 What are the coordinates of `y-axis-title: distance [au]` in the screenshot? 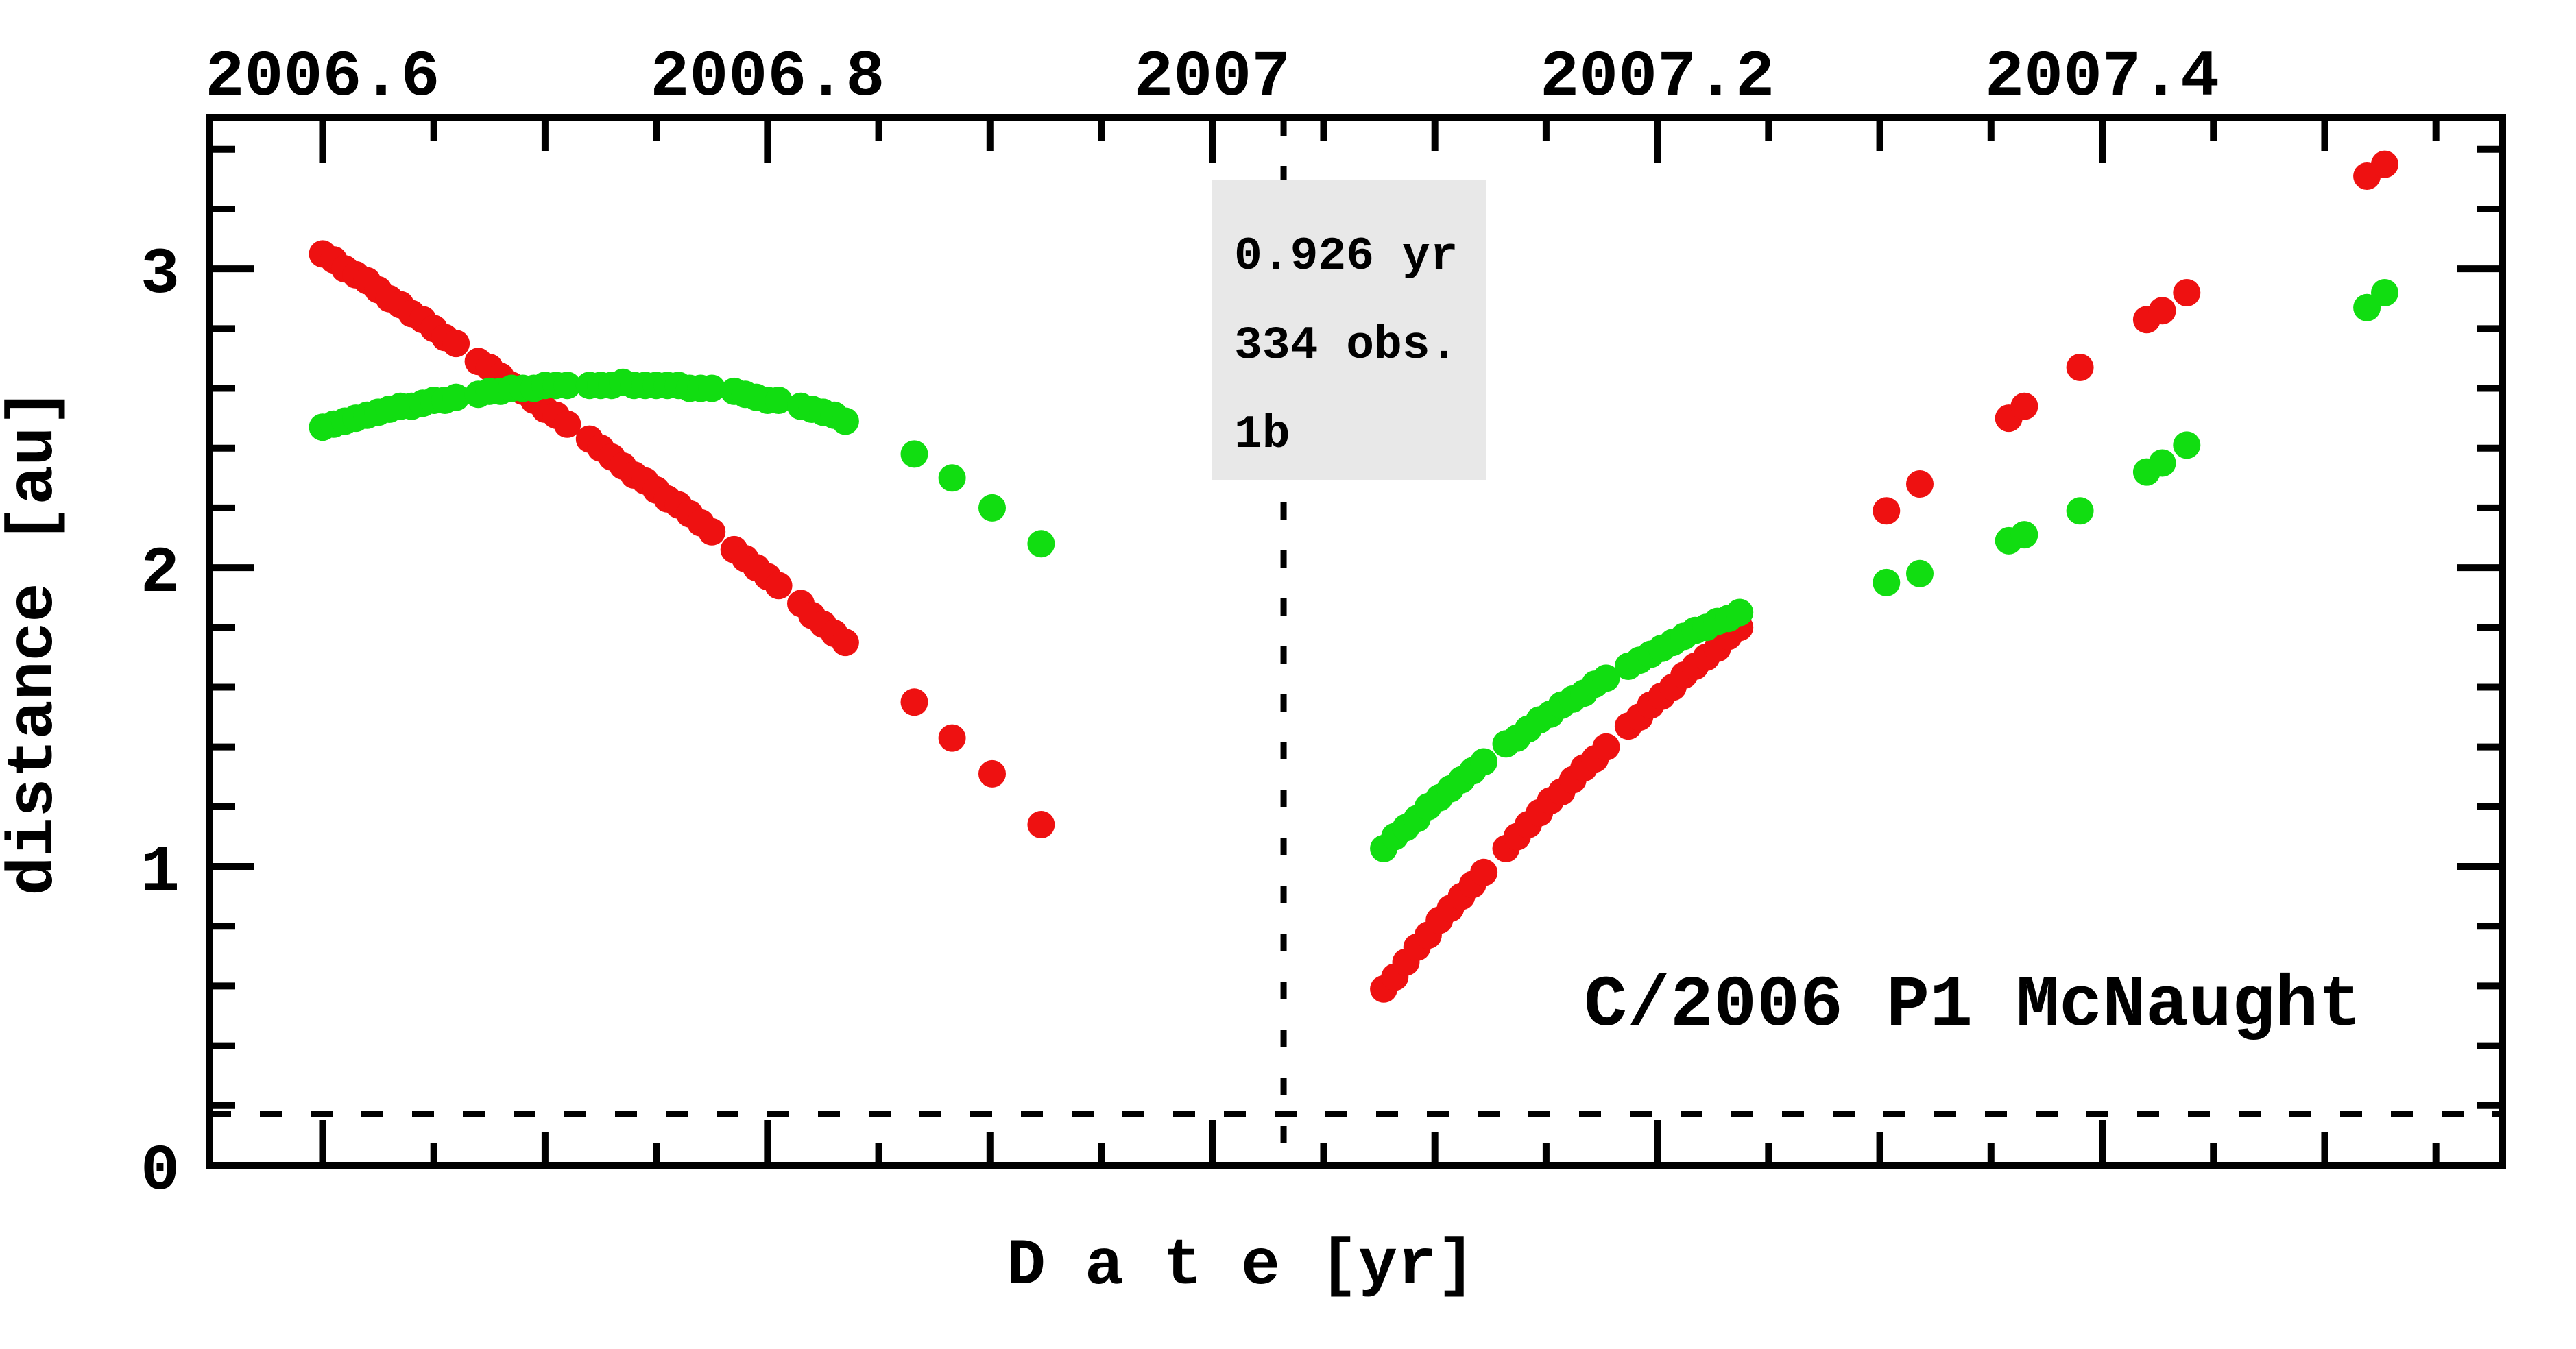 It's located at (35, 641).